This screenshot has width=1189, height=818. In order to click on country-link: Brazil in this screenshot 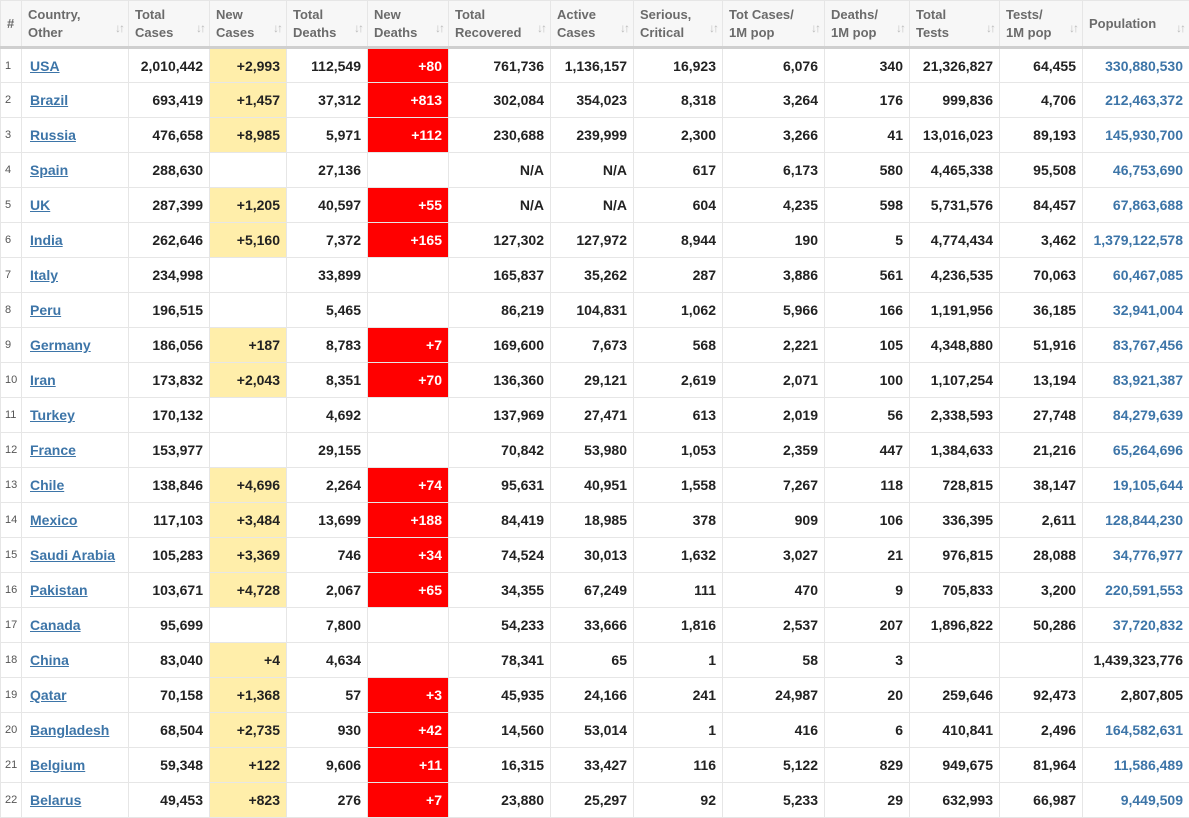, I will do `click(49, 100)`.